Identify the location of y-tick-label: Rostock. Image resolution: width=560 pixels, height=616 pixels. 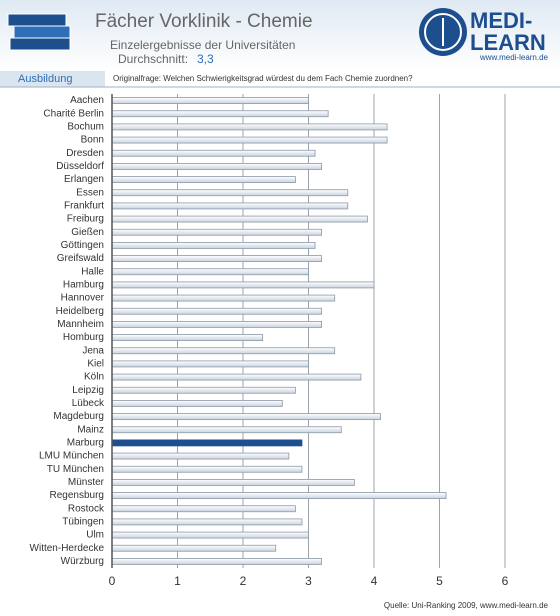
(86, 508).